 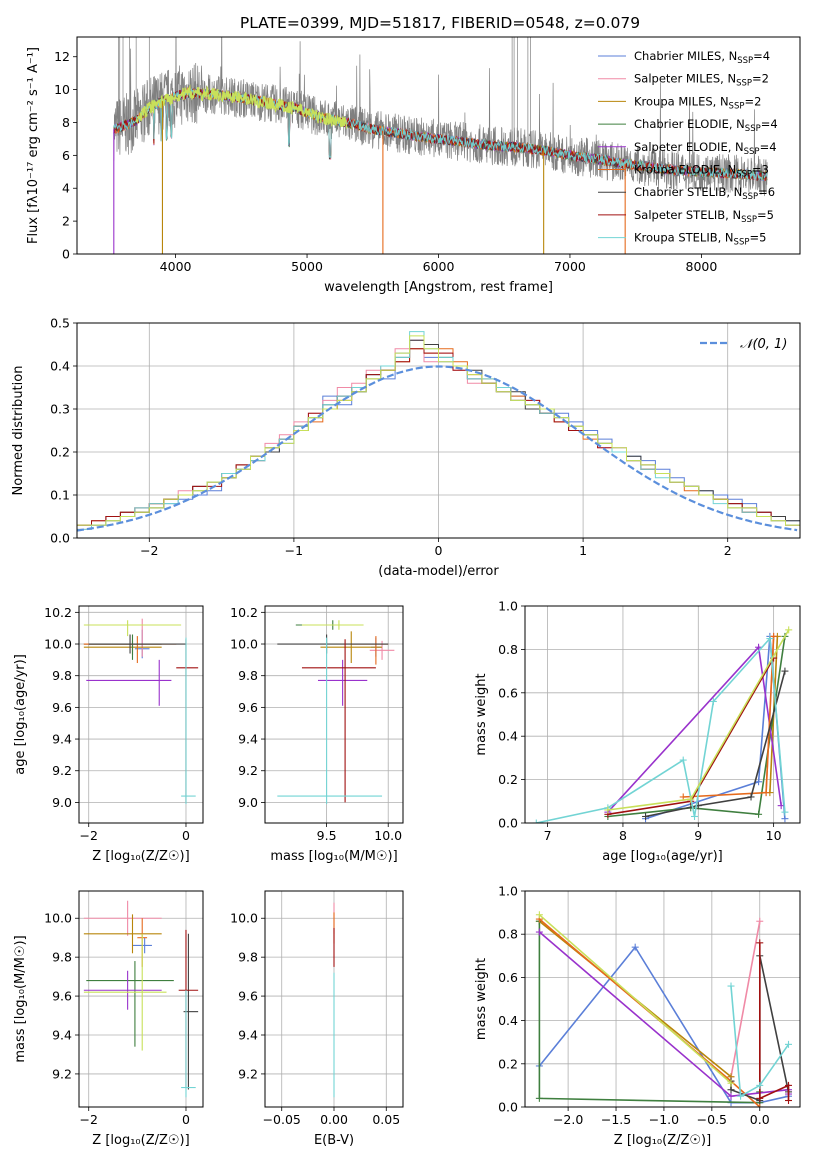 What do you see at coordinates (688, 192) in the screenshot?
I see `legend-label-main: Chabrier STELIB, N` at bounding box center [688, 192].